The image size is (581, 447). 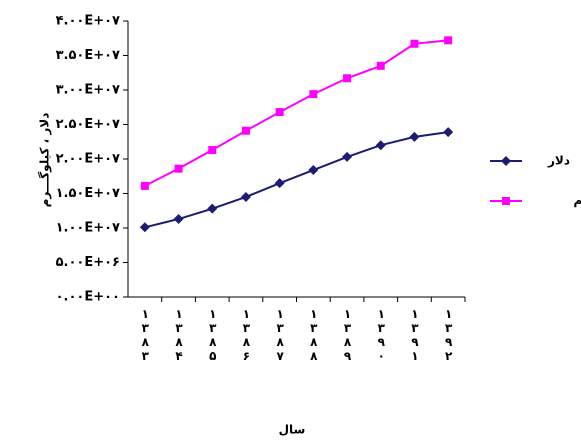 What do you see at coordinates (292, 430) in the screenshot?
I see `x-axis-label: سال` at bounding box center [292, 430].